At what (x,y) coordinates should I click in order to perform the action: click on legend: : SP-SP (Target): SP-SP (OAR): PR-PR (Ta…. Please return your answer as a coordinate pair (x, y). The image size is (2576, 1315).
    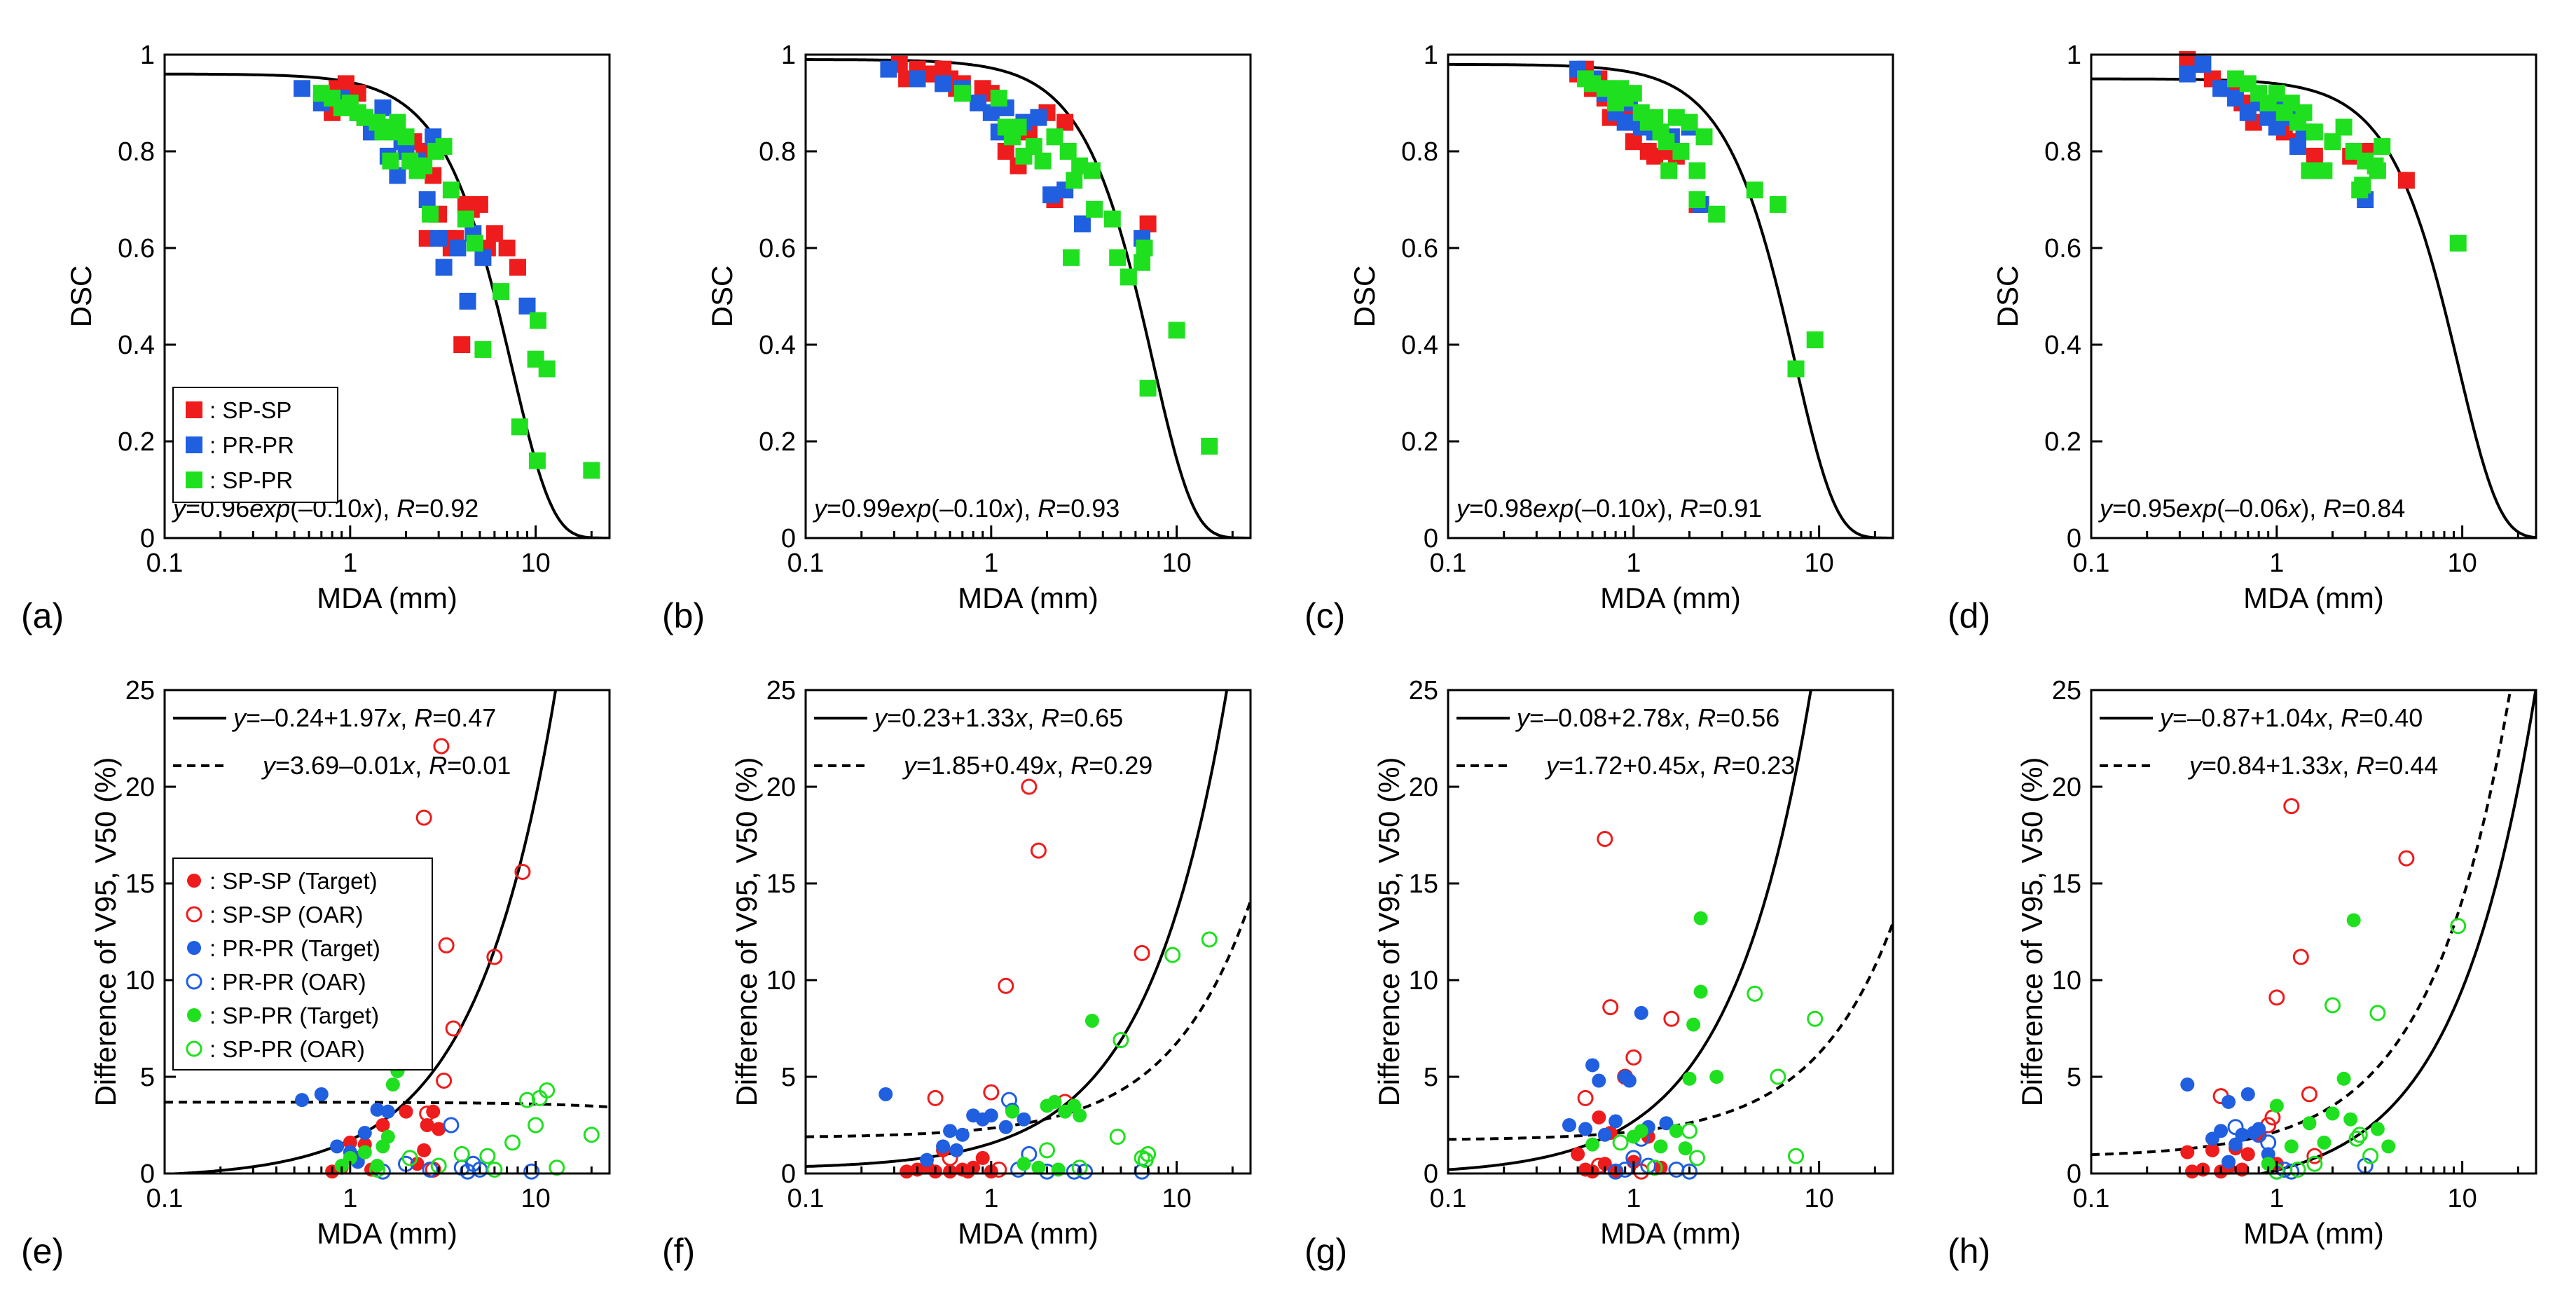
    Looking at the image, I should click on (302, 964).